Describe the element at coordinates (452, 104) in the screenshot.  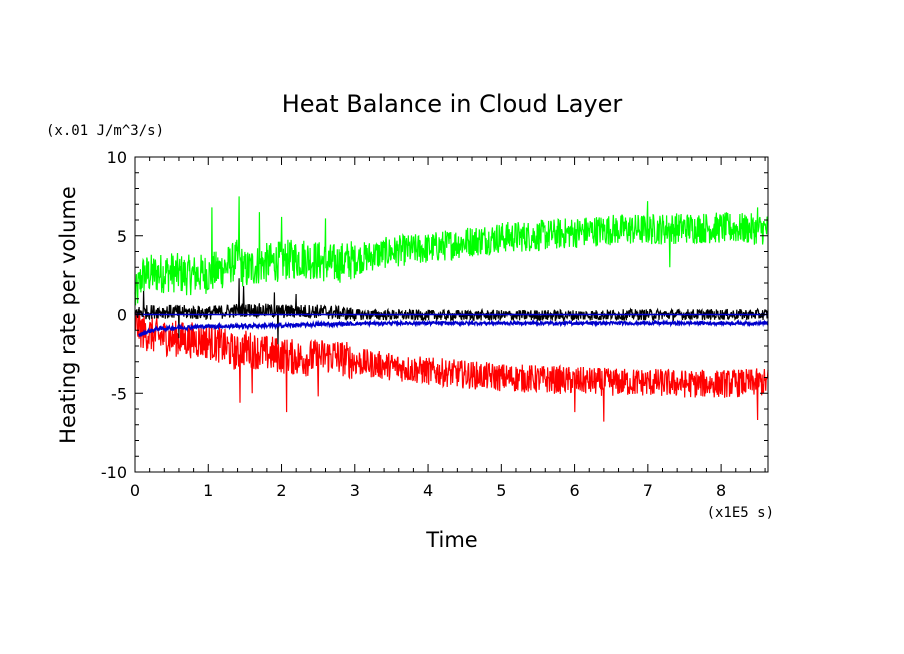
I see `chart-title: Heat Balance in Cloud Layer` at that location.